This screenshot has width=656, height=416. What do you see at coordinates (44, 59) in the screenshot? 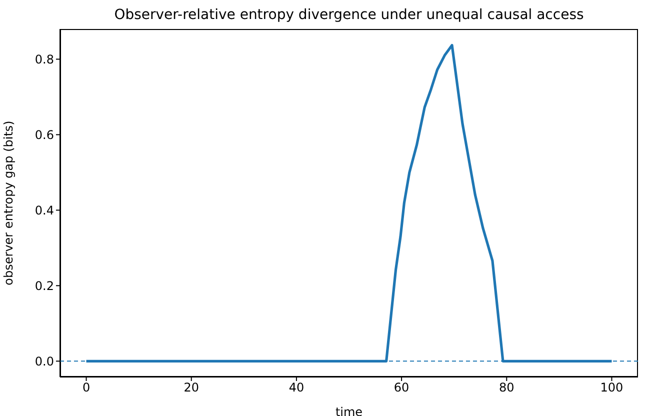
I see `y-tick-label: 0.8` at bounding box center [44, 59].